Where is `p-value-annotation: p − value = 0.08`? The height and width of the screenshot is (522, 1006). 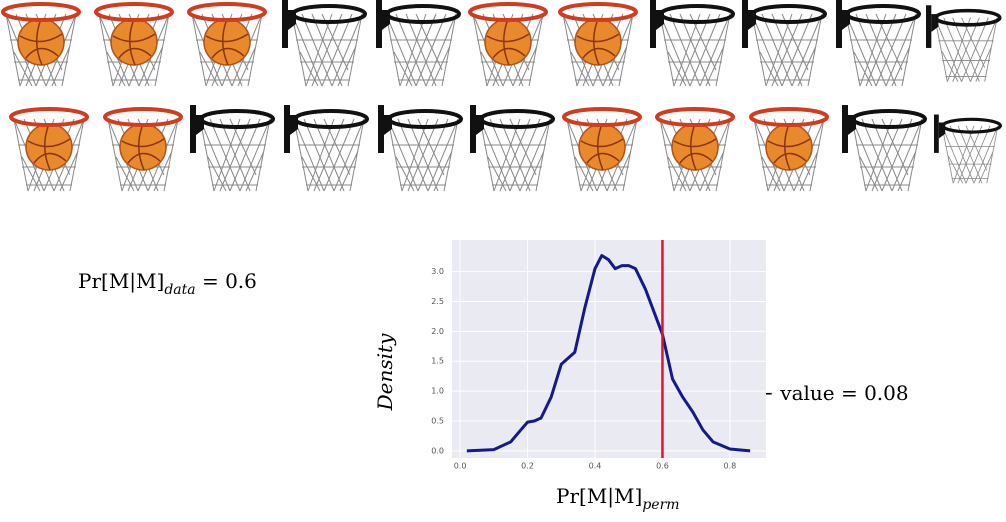 p-value-annotation: p − value = 0.08 is located at coordinates (823, 393).